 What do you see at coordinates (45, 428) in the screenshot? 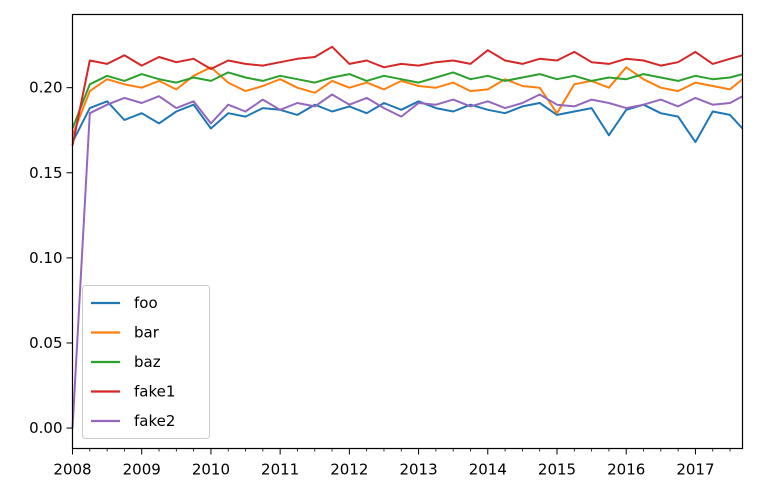
I see `y-tick-label: 0.00` at bounding box center [45, 428].